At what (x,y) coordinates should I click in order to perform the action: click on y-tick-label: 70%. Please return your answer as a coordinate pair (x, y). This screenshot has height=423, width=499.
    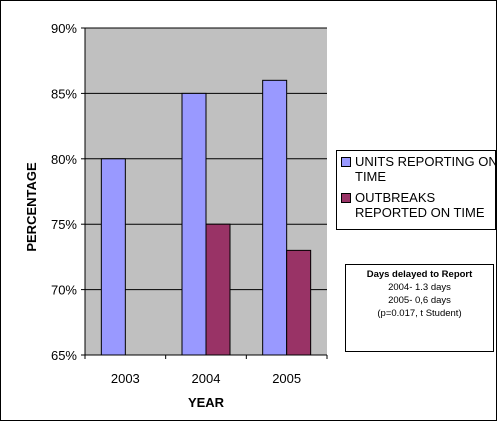
    Looking at the image, I should click on (64, 290).